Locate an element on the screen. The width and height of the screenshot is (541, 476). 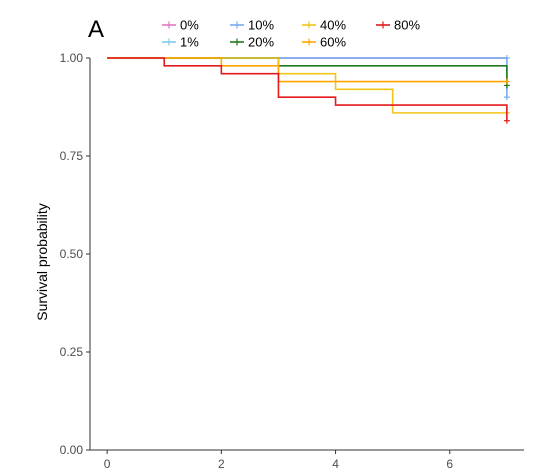
legend-label-80pct: 80% is located at coordinates (407, 25).